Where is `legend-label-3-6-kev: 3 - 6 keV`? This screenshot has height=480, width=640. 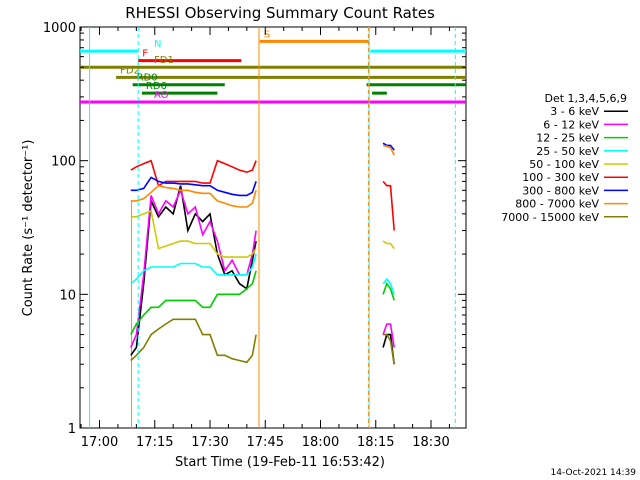
legend-label-3-6-kev: 3 - 6 keV is located at coordinates (574, 111).